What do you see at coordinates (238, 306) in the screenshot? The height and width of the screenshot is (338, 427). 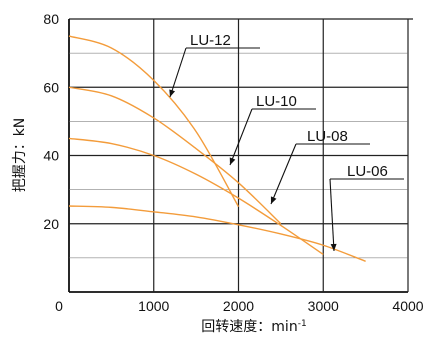 I see `x-tick-label: 2000` at bounding box center [238, 306].